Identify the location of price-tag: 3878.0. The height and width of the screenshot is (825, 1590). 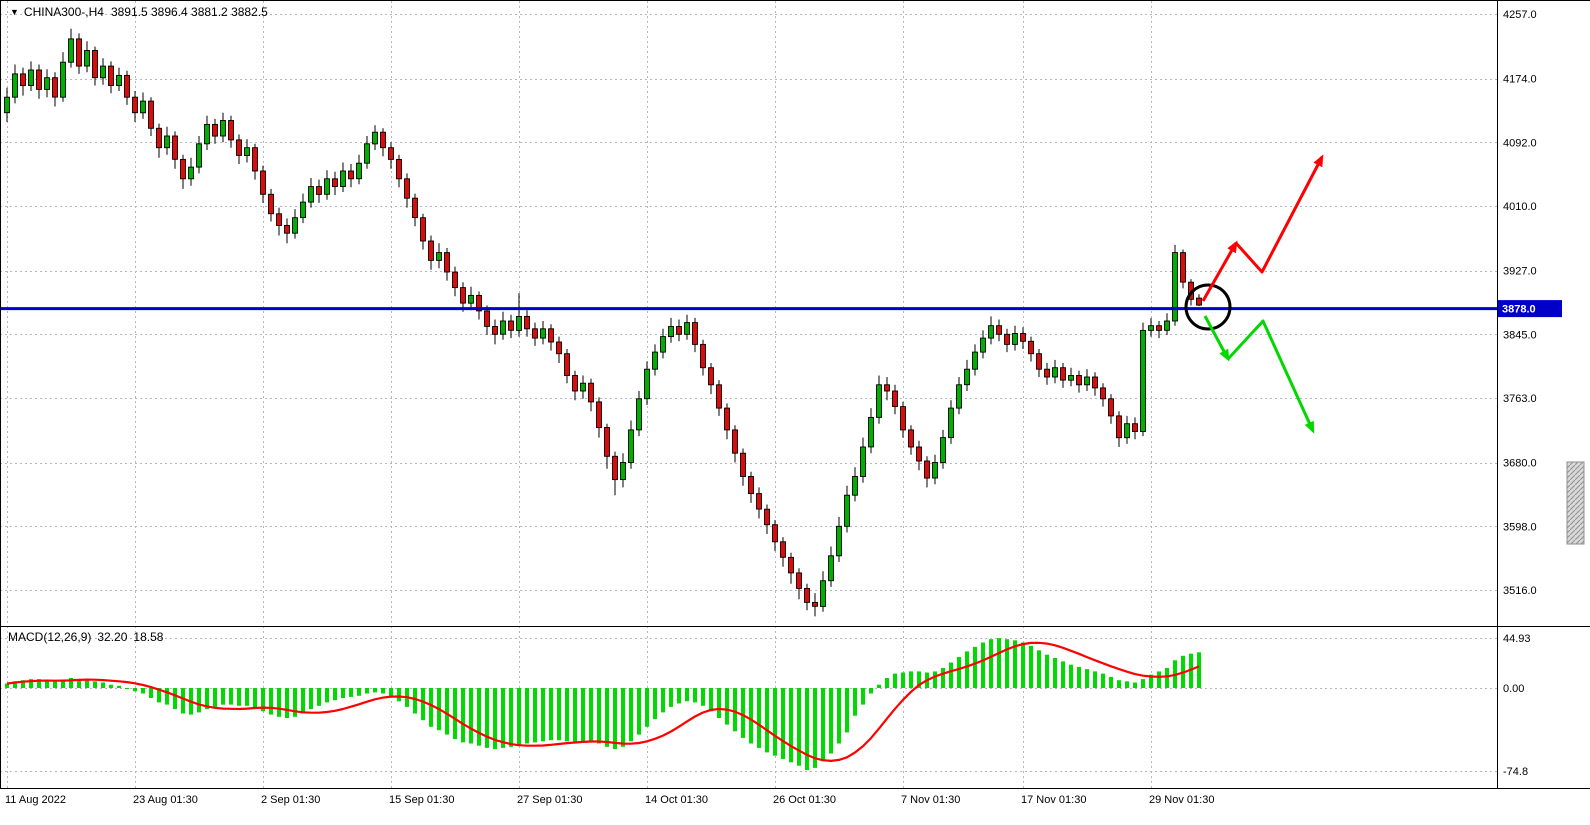
(1530, 309).